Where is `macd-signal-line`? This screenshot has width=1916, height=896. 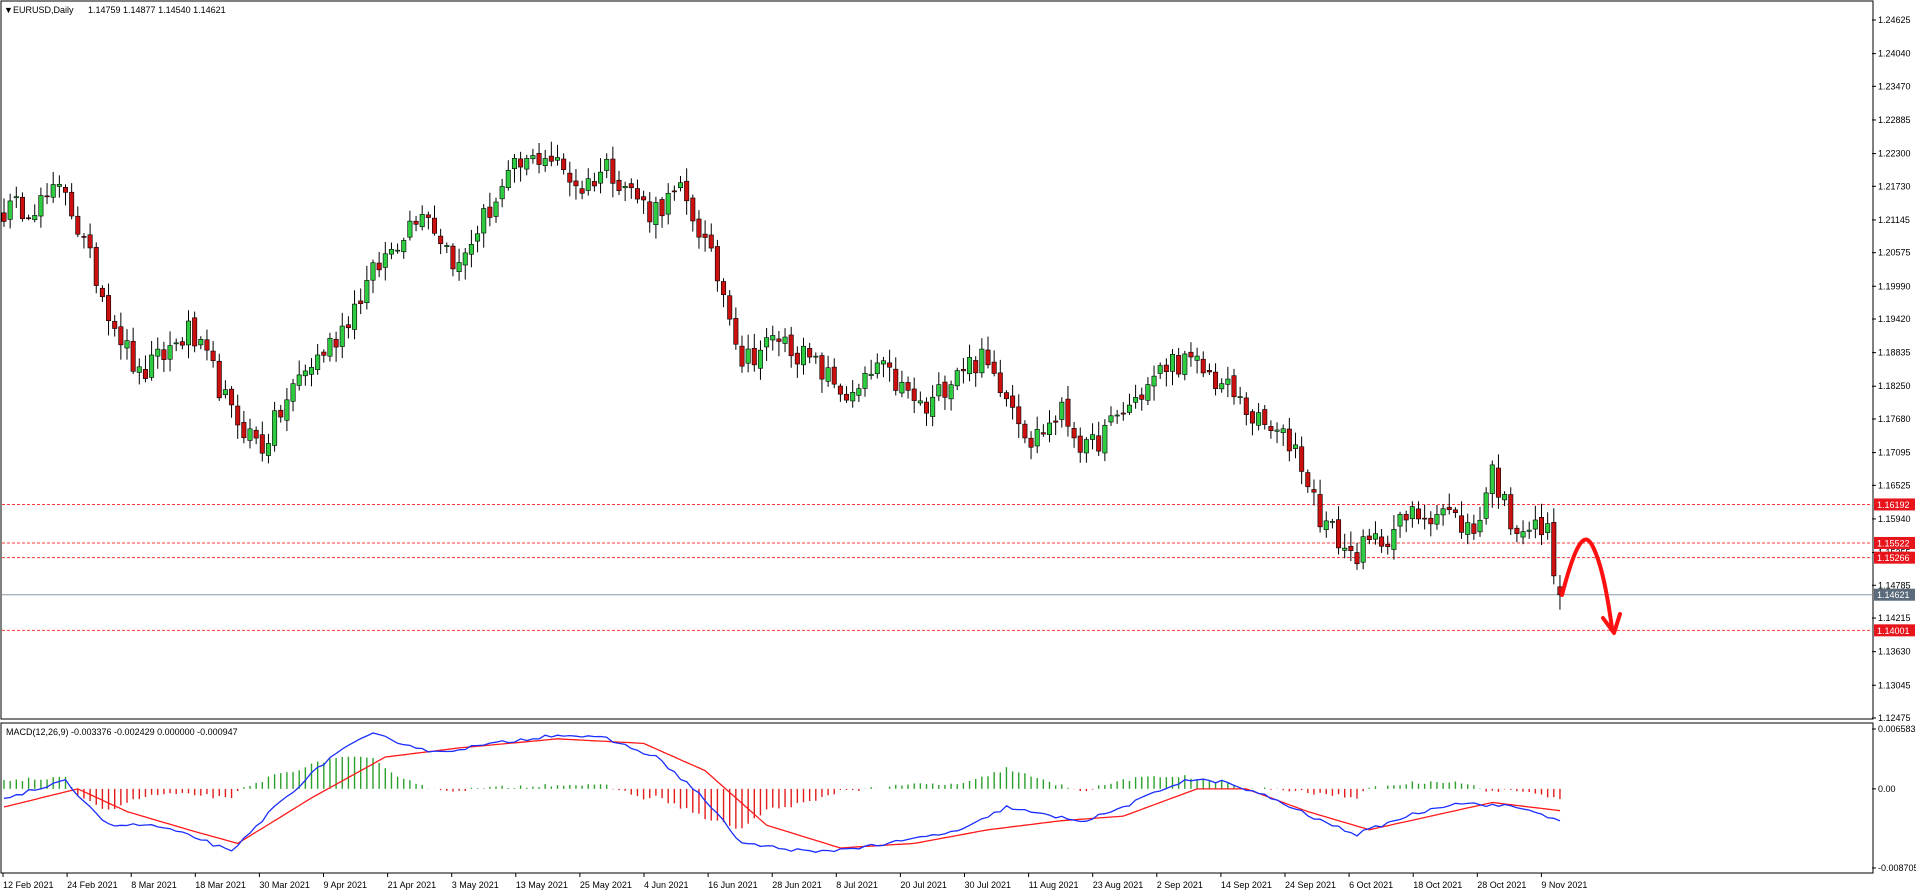
macd-signal-line is located at coordinates (782, 793).